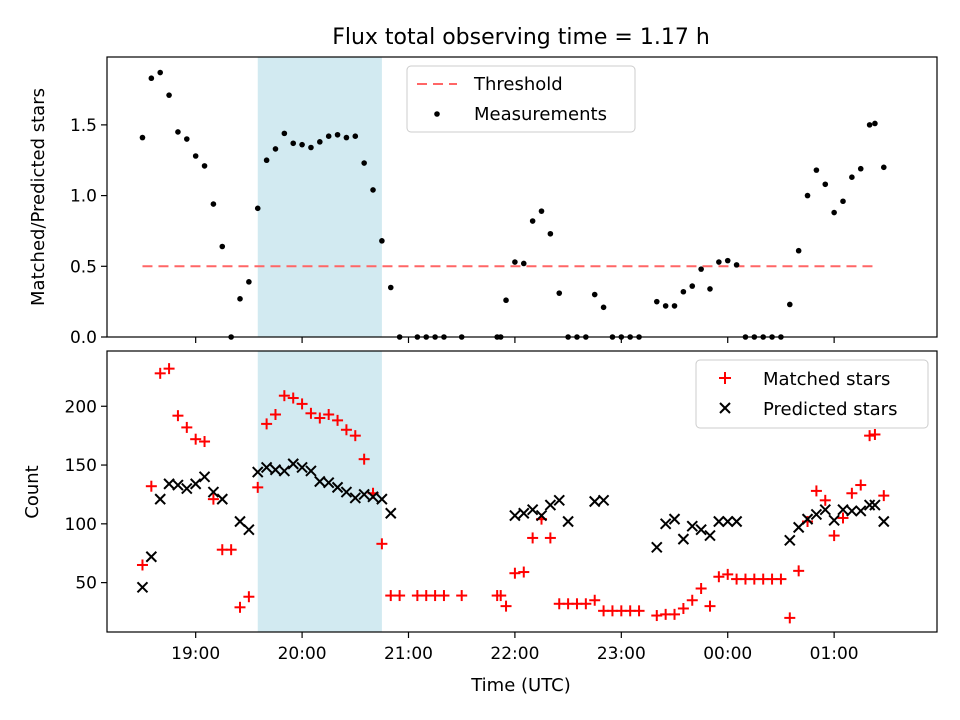 The width and height of the screenshot is (960, 720). What do you see at coordinates (834, 654) in the screenshot?
I see `x-tick-label: 01:00` at bounding box center [834, 654].